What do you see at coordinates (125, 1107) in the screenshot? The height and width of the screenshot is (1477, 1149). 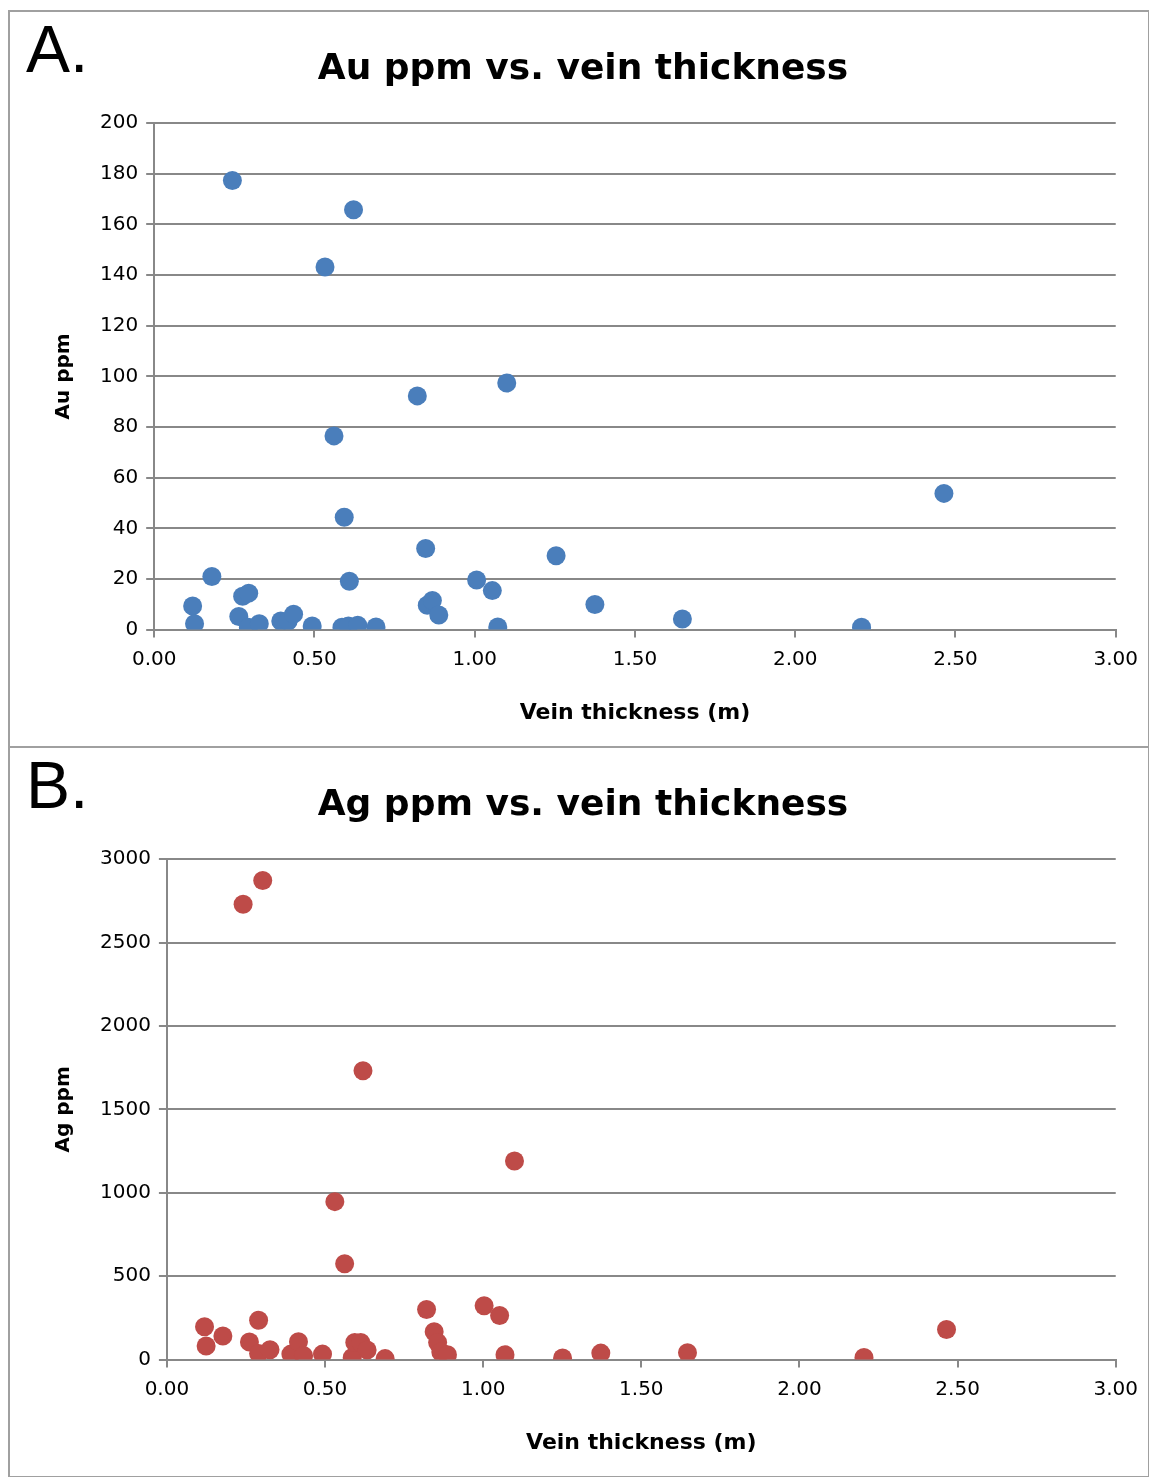 I see `y-tick-label: 1500` at bounding box center [125, 1107].